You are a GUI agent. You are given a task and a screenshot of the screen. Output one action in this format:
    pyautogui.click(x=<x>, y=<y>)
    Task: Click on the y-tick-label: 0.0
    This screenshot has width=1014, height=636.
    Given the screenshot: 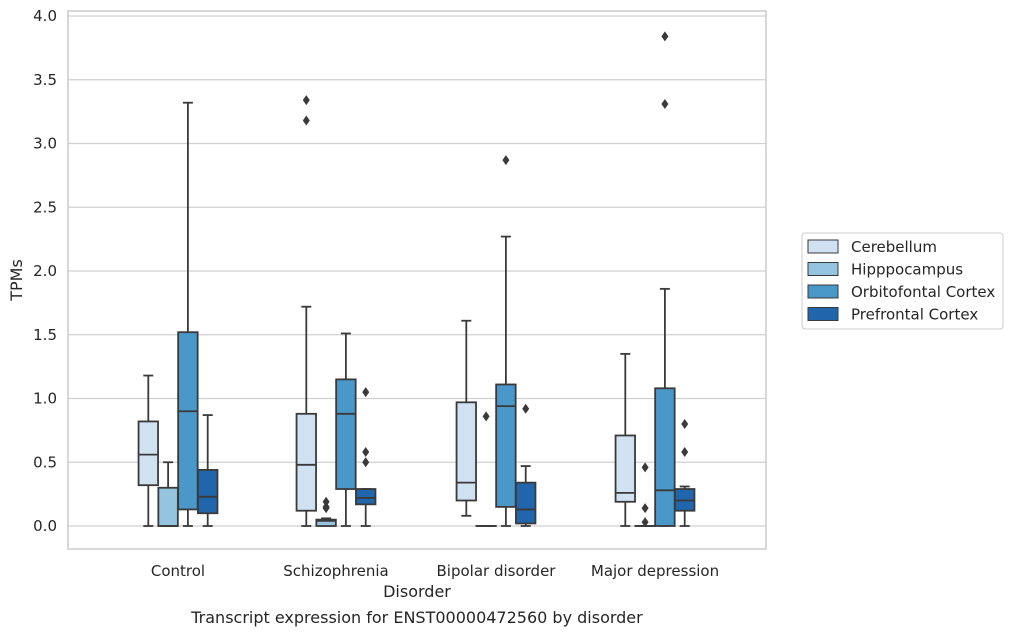 What is the action you would take?
    pyautogui.click(x=45, y=526)
    